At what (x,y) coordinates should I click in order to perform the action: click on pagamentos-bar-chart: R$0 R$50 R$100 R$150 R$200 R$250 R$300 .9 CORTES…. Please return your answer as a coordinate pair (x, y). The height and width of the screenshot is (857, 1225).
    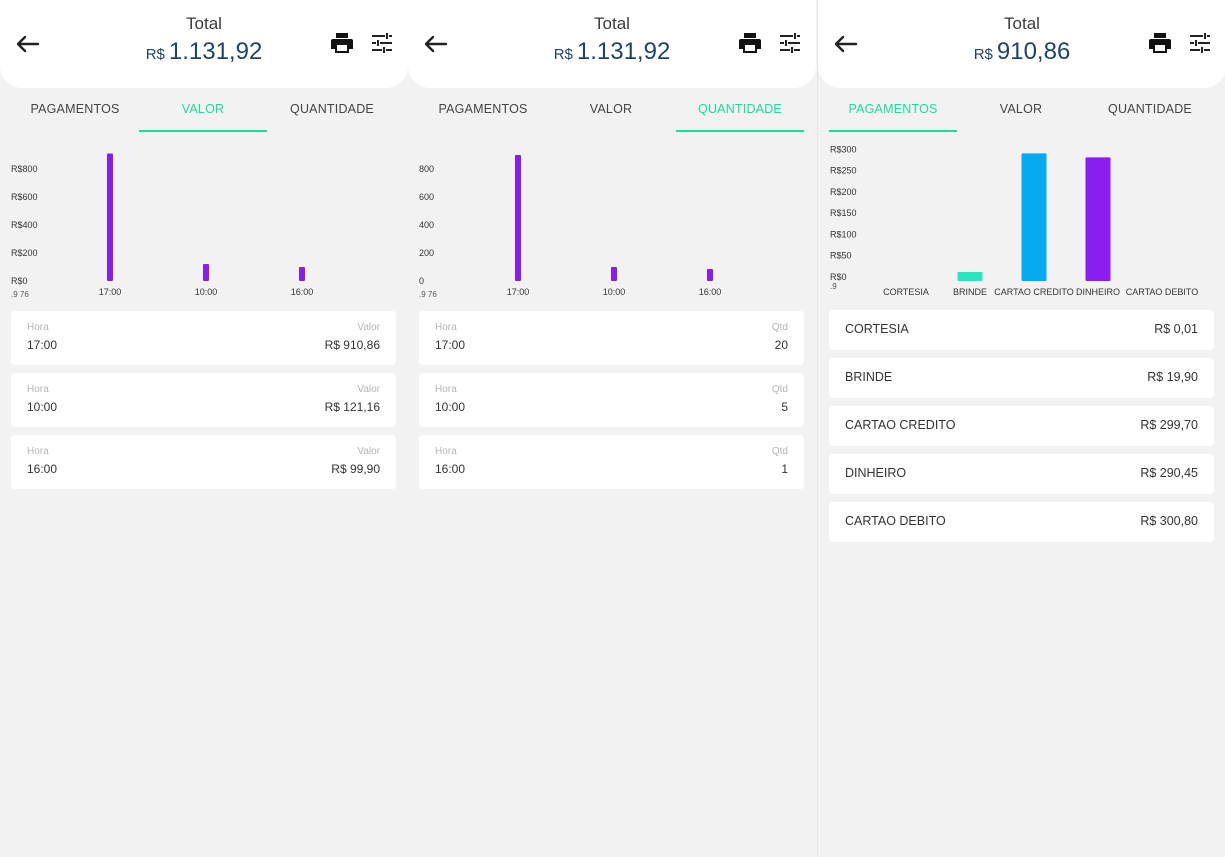
    Looking at the image, I should click on (1014, 220).